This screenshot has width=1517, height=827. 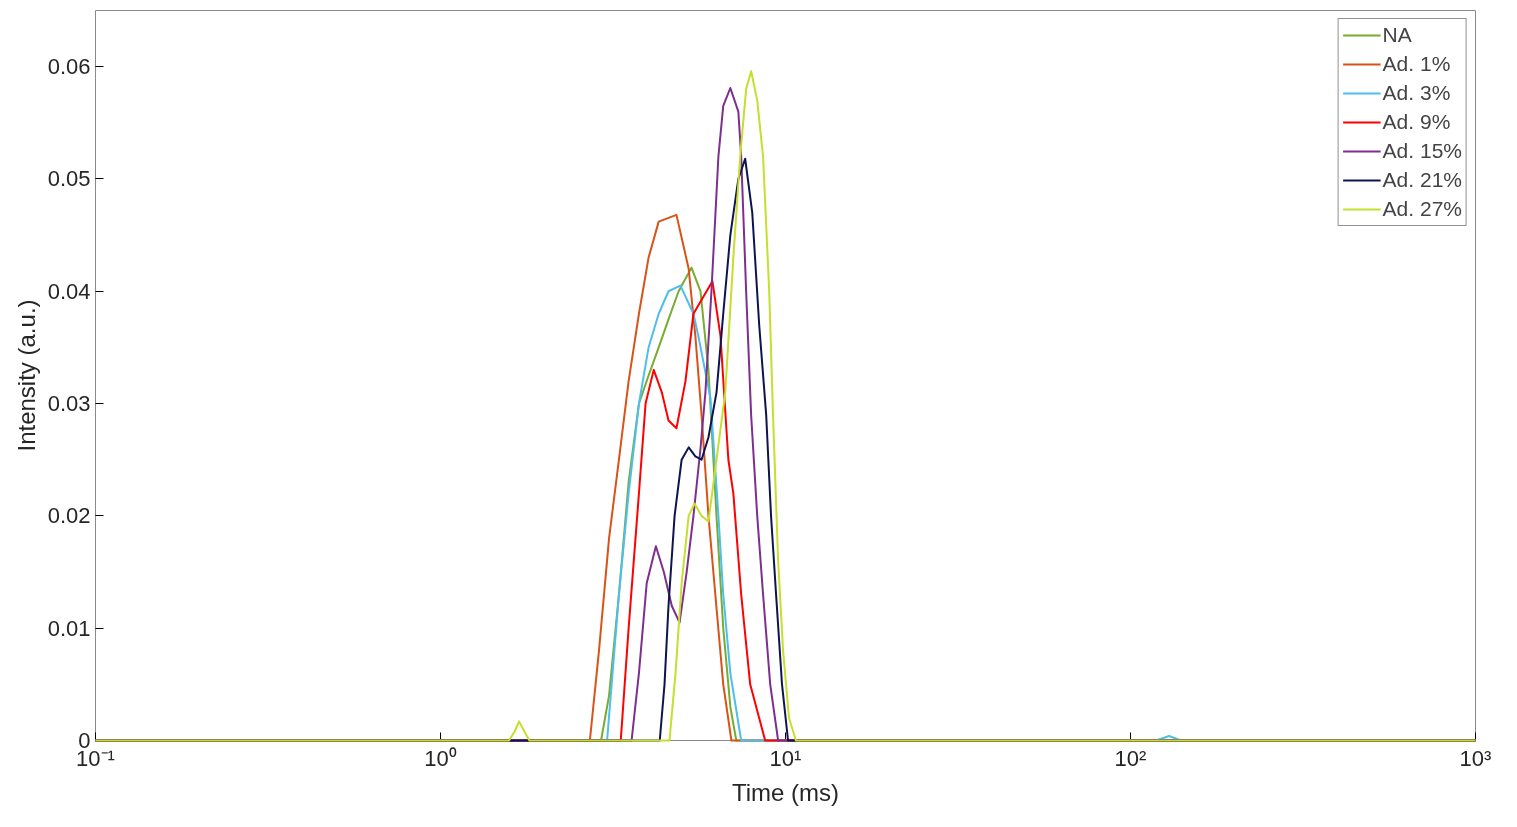 I want to click on legend-label: Ad. 9%, so click(x=1416, y=122).